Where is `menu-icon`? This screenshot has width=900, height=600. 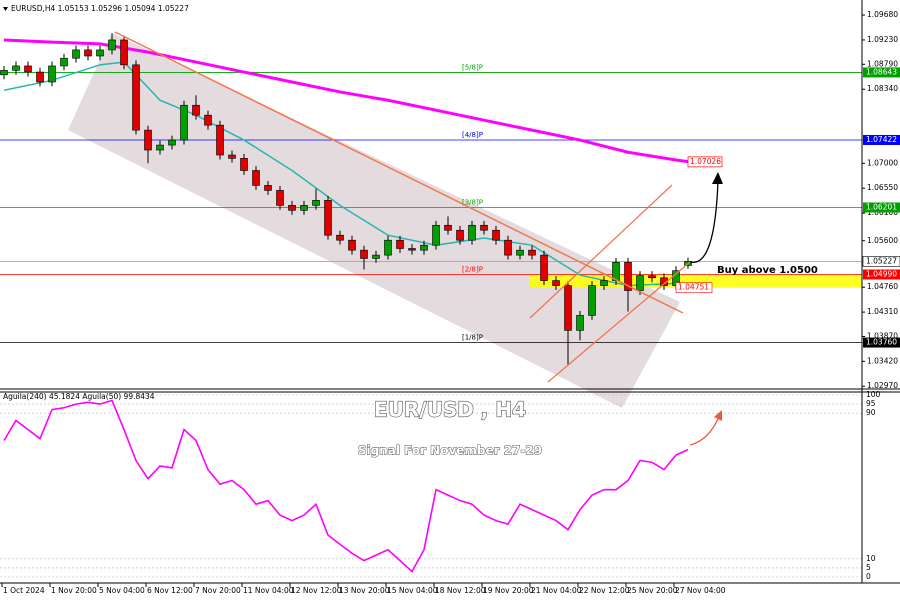 menu-icon is located at coordinates (5, 9).